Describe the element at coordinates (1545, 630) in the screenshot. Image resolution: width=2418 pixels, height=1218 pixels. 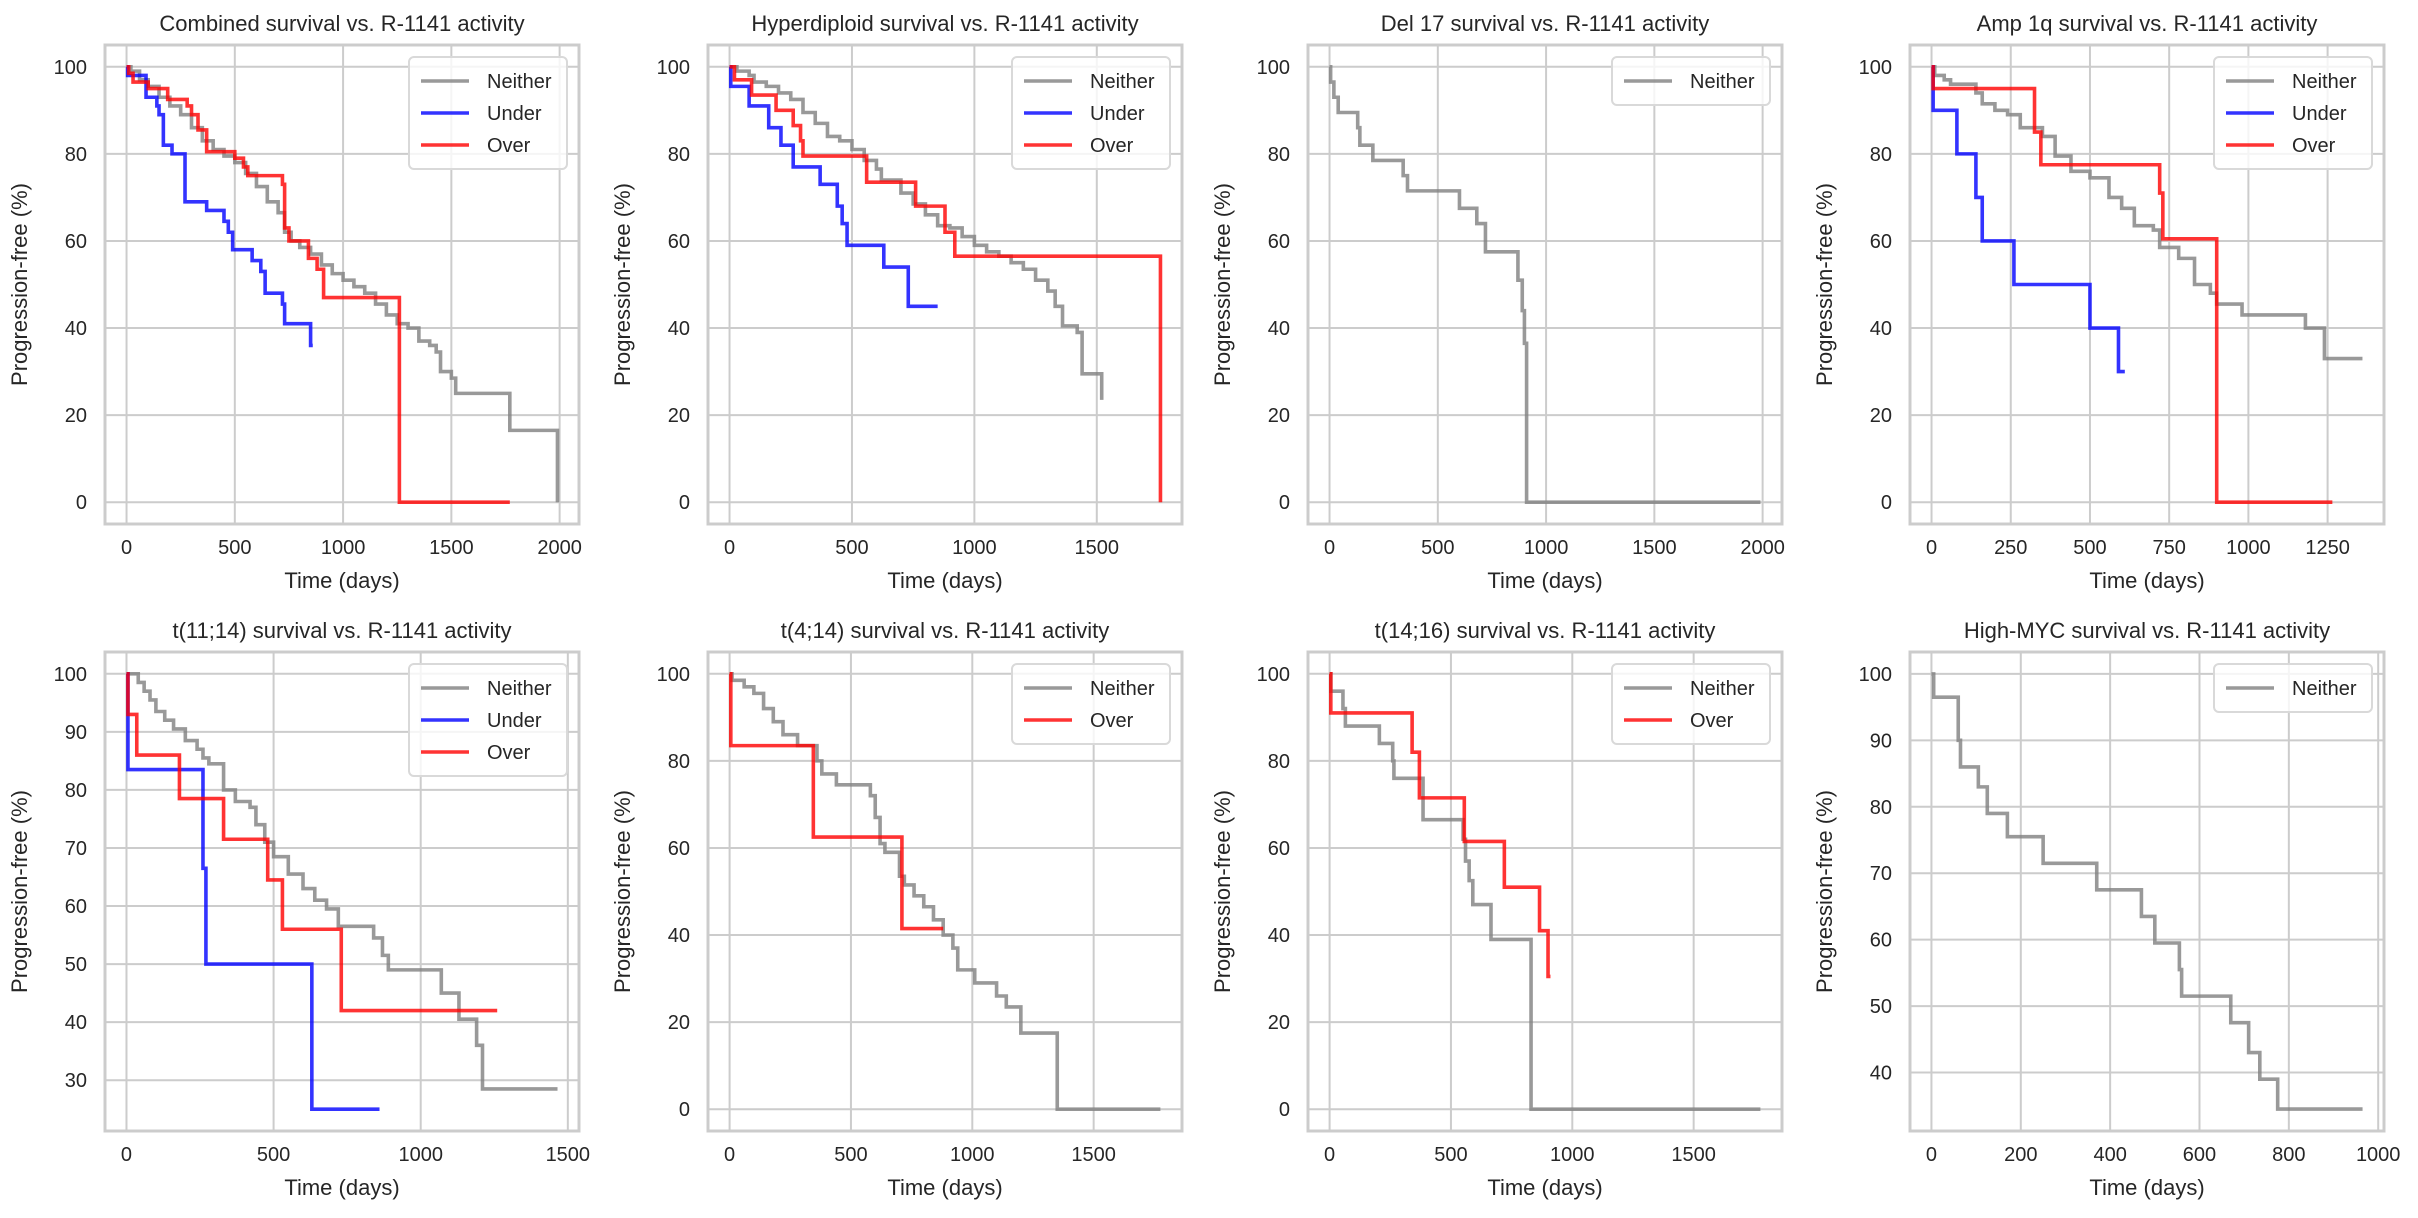
I see `chart-title: t(14;16) survival vs. R-1141 activity` at that location.